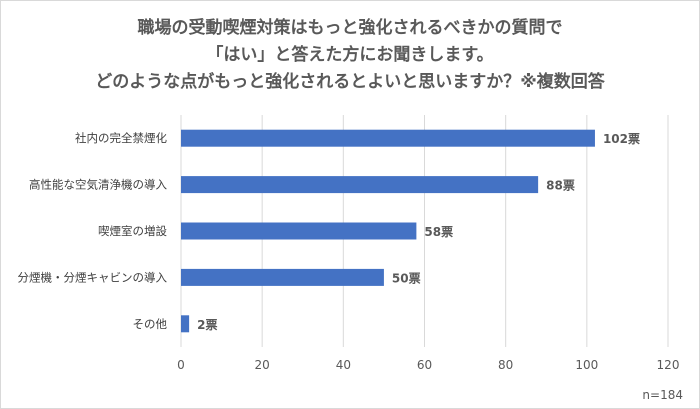 The width and height of the screenshot is (700, 409). Describe the element at coordinates (406, 278) in the screenshot. I see `value-label-3: 50票` at that location.